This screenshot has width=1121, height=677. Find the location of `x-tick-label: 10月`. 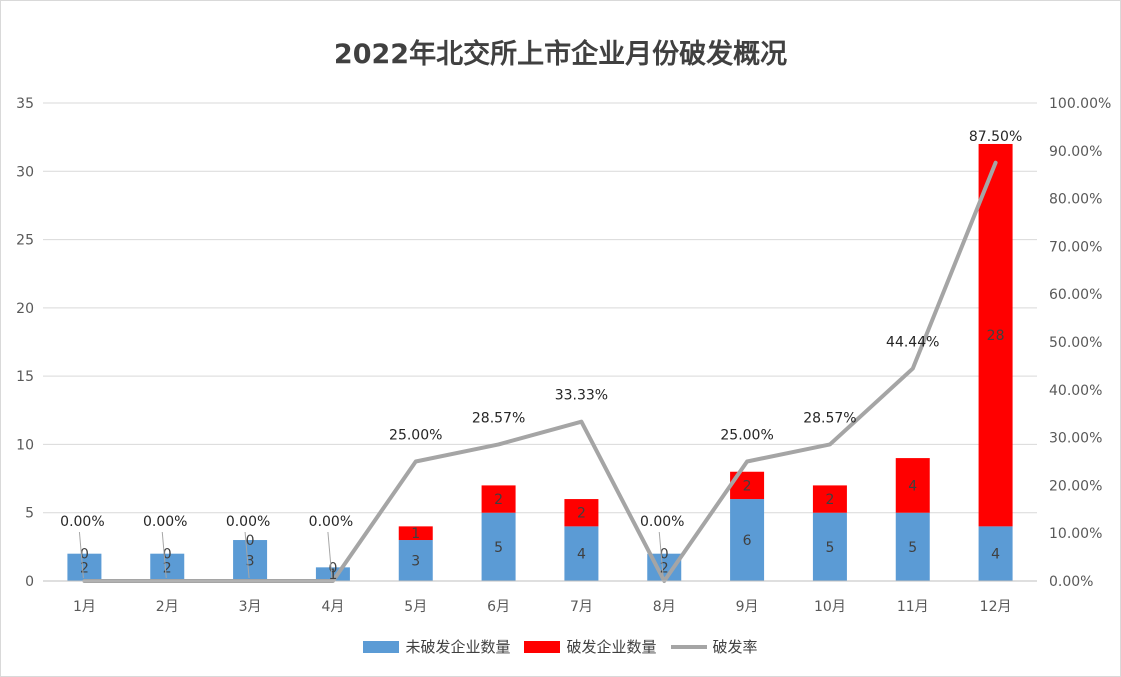

x-tick-label: 10月 is located at coordinates (830, 607).